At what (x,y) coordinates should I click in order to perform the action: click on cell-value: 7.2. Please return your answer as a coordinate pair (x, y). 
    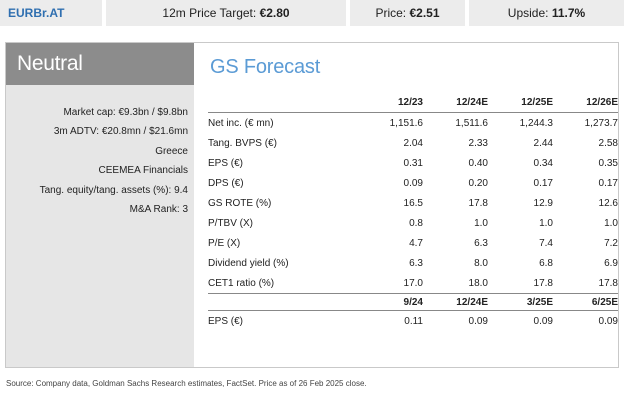
    Looking at the image, I should click on (611, 243).